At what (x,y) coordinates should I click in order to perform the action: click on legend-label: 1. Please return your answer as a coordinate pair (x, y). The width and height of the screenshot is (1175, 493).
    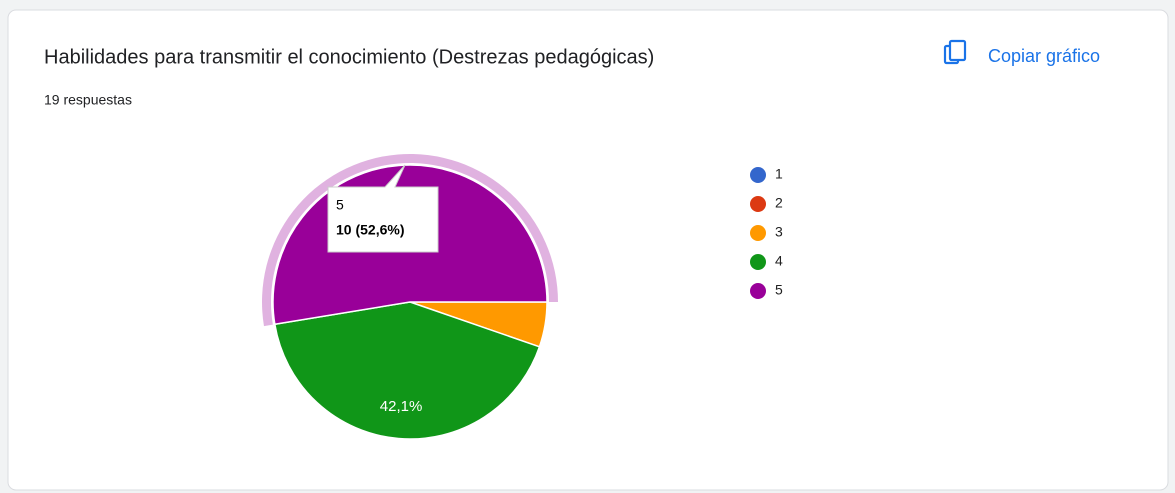
    Looking at the image, I should click on (779, 174).